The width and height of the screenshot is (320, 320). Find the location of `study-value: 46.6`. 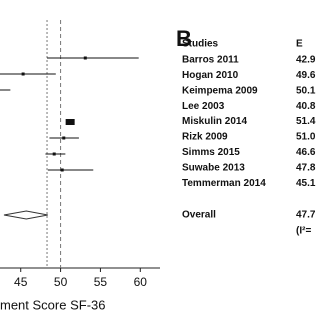

study-value: 46.6 is located at coordinates (306, 152).